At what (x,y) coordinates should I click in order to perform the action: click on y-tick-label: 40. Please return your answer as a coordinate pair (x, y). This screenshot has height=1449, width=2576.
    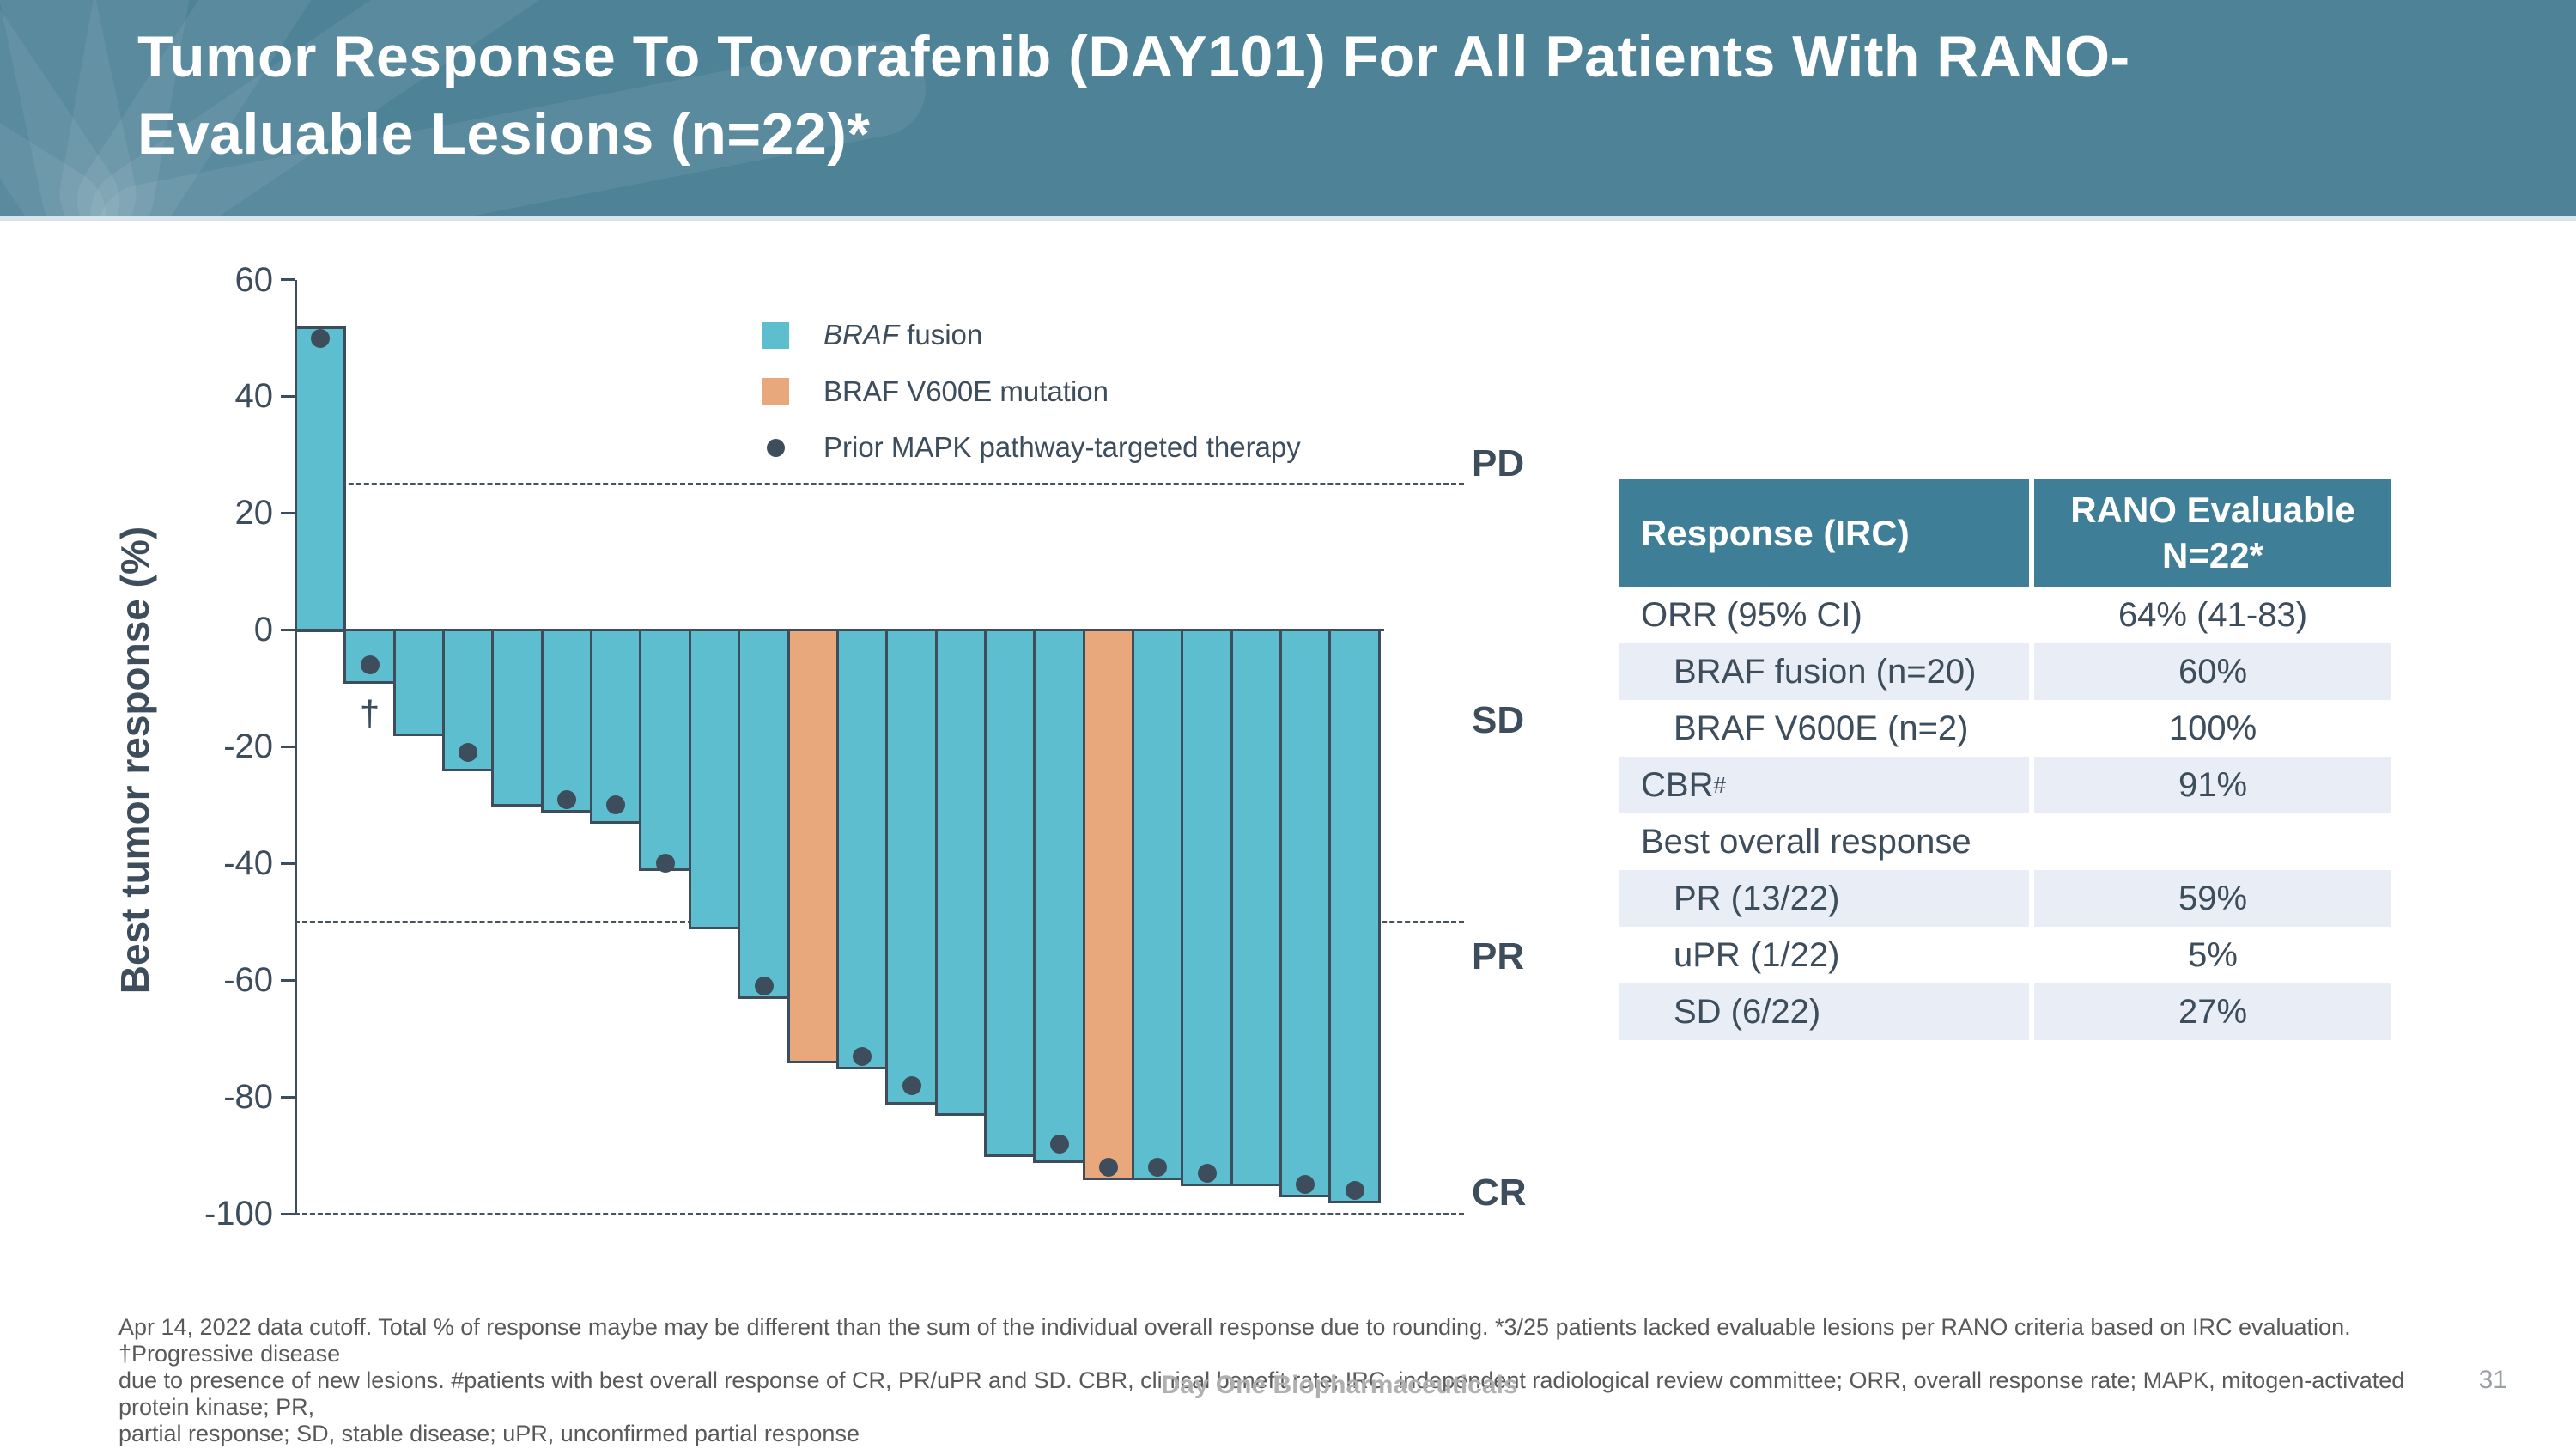
    Looking at the image, I should click on (254, 396).